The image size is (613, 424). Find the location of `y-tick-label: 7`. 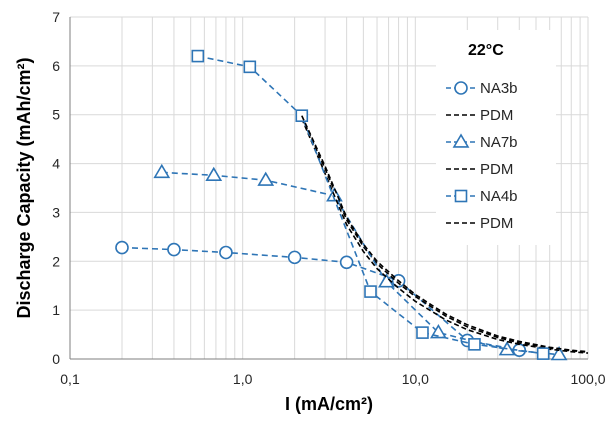

y-tick-label: 7 is located at coordinates (56, 17).